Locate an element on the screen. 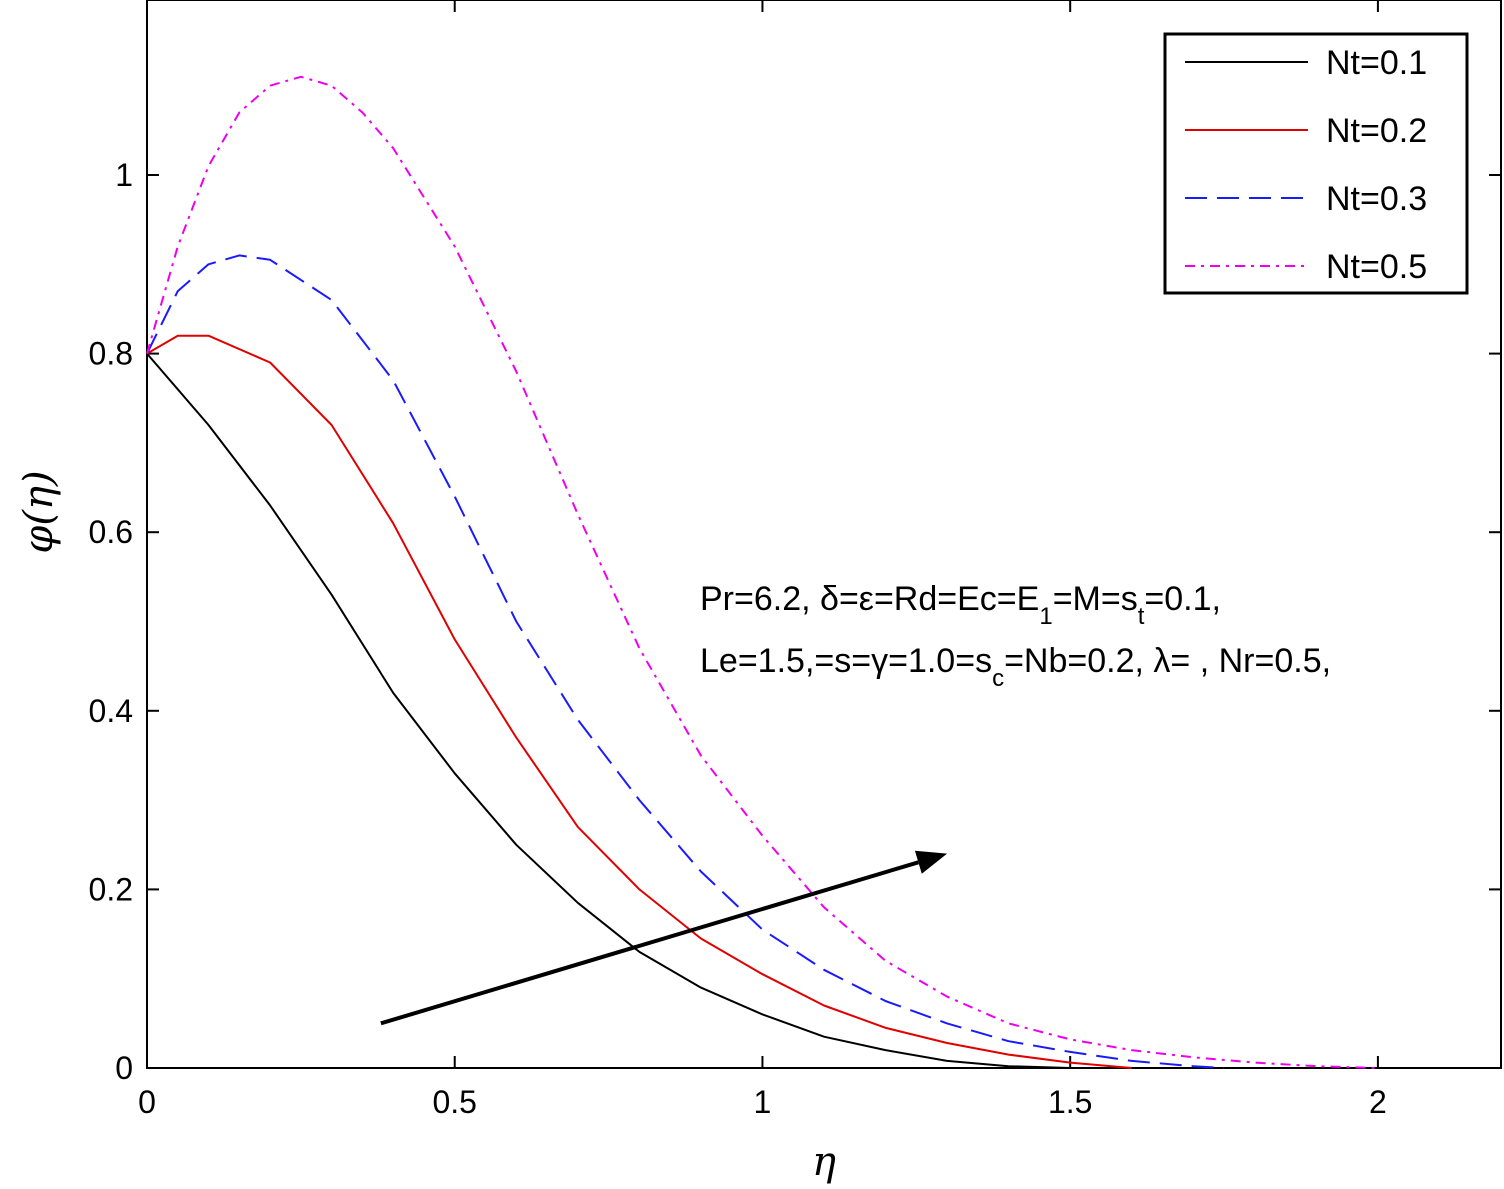 The width and height of the screenshot is (1504, 1189). legend-label-2: Nt=0.2 is located at coordinates (1376, 131).